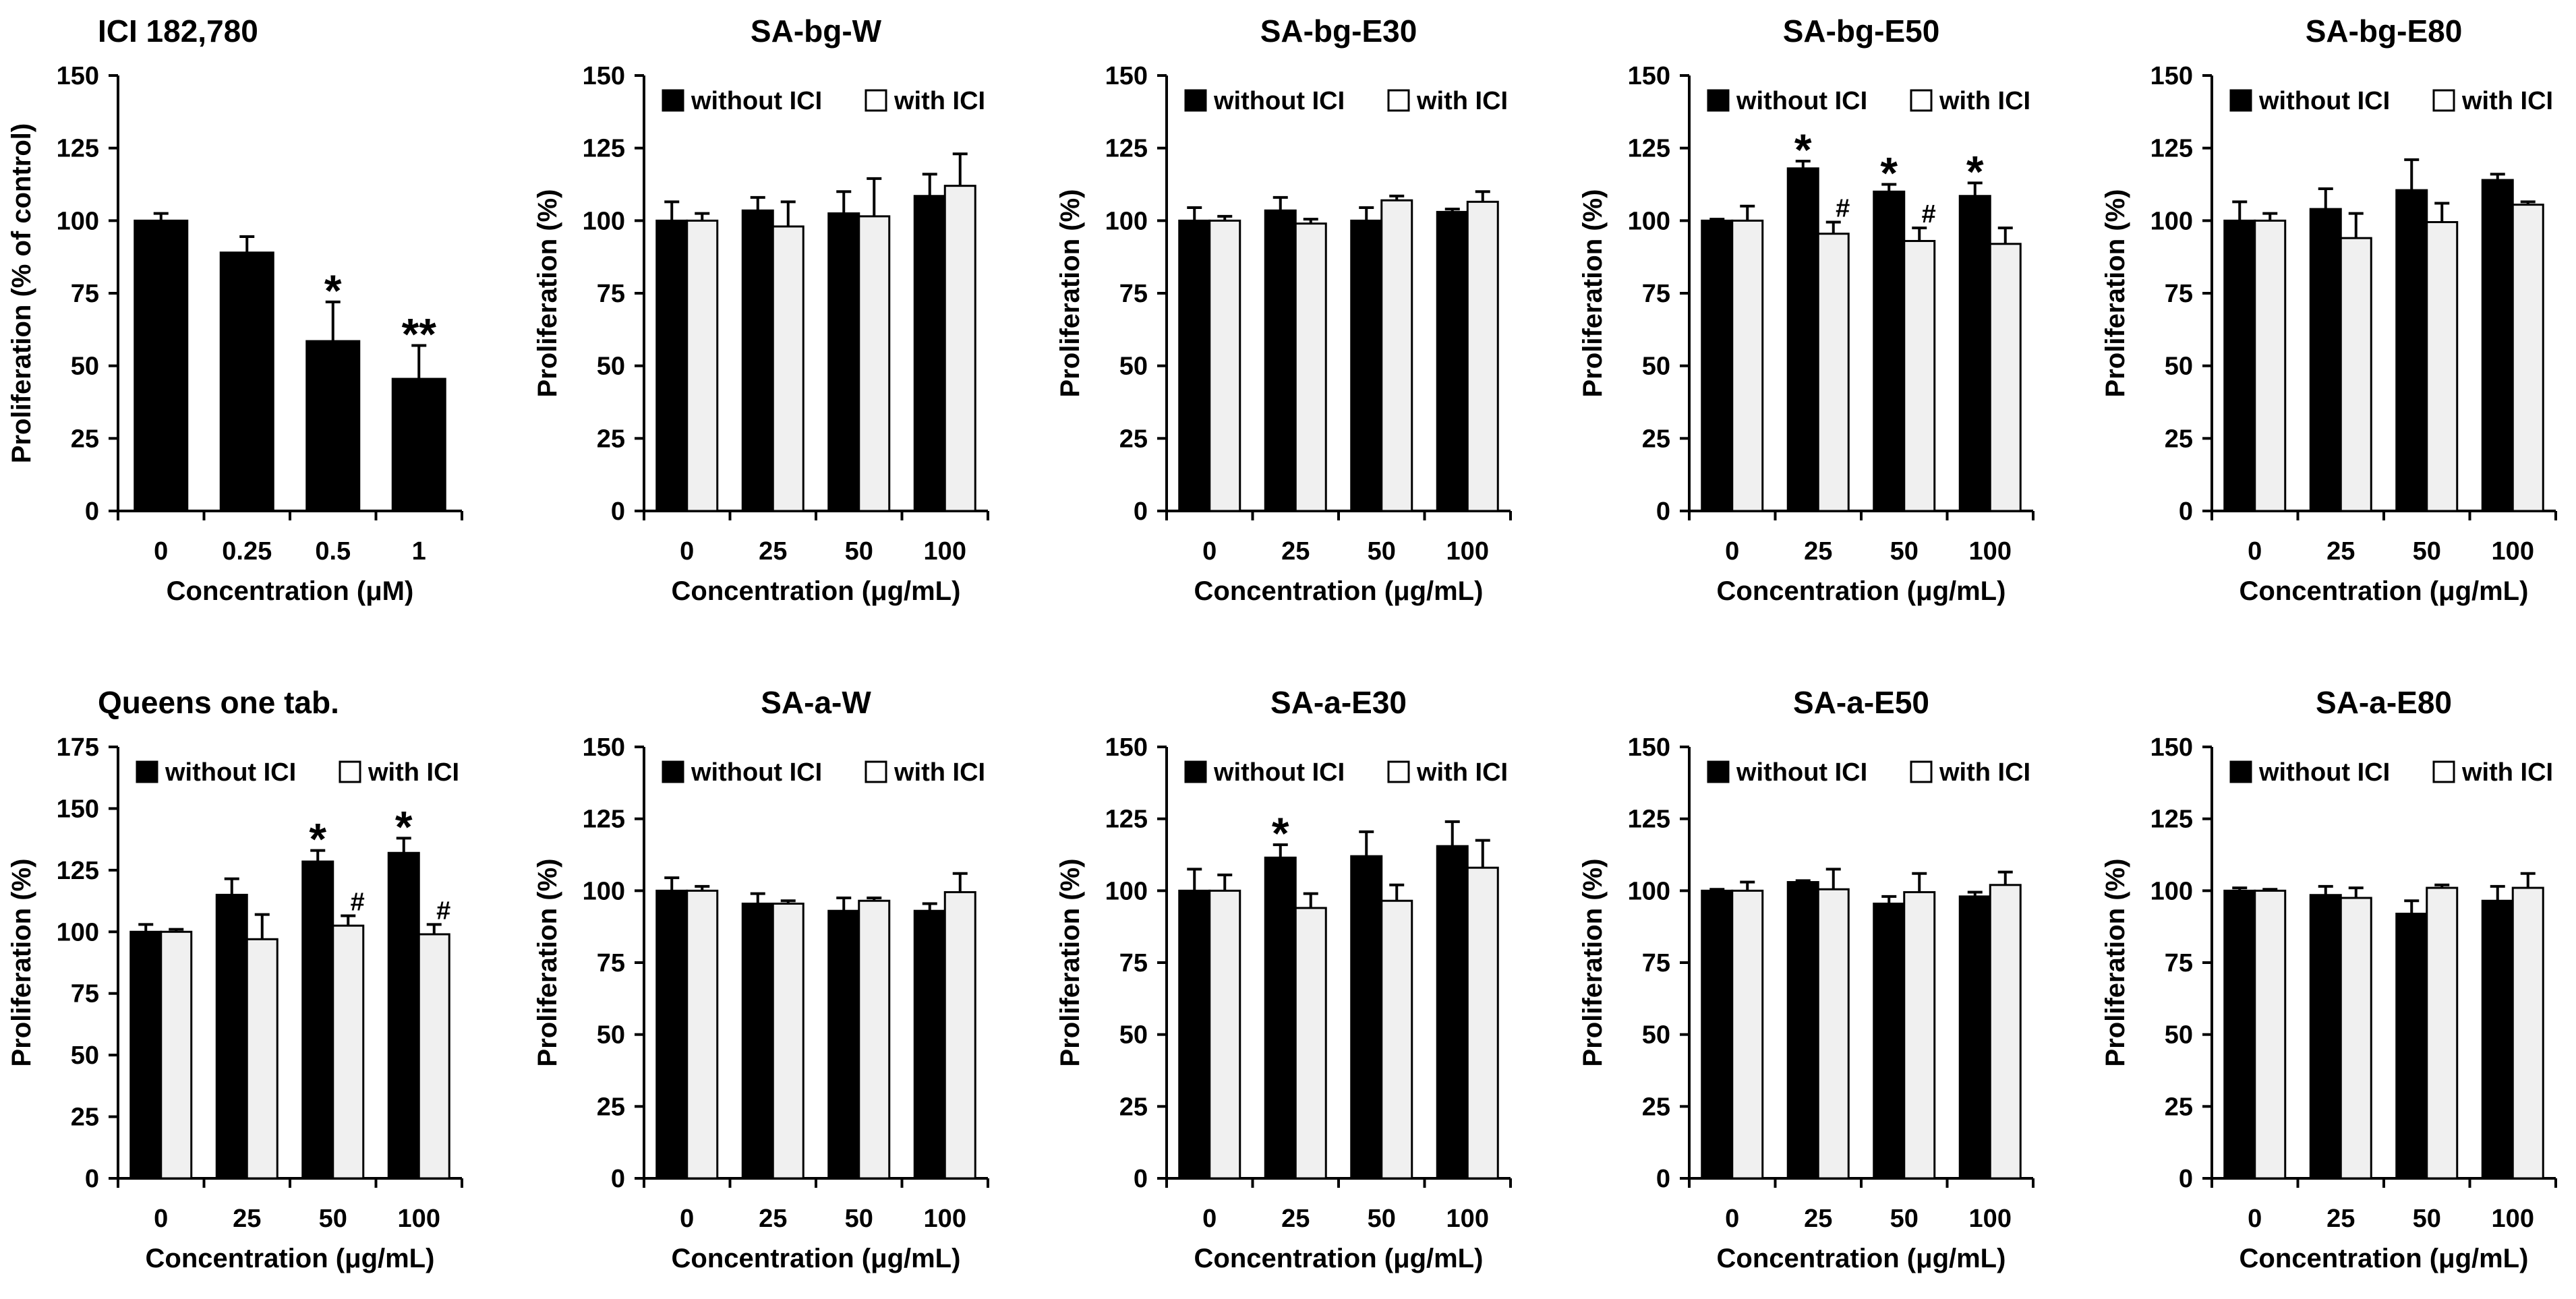 The height and width of the screenshot is (1299, 2576). What do you see at coordinates (419, 551) in the screenshot?
I see `x-tick-label: 1` at bounding box center [419, 551].